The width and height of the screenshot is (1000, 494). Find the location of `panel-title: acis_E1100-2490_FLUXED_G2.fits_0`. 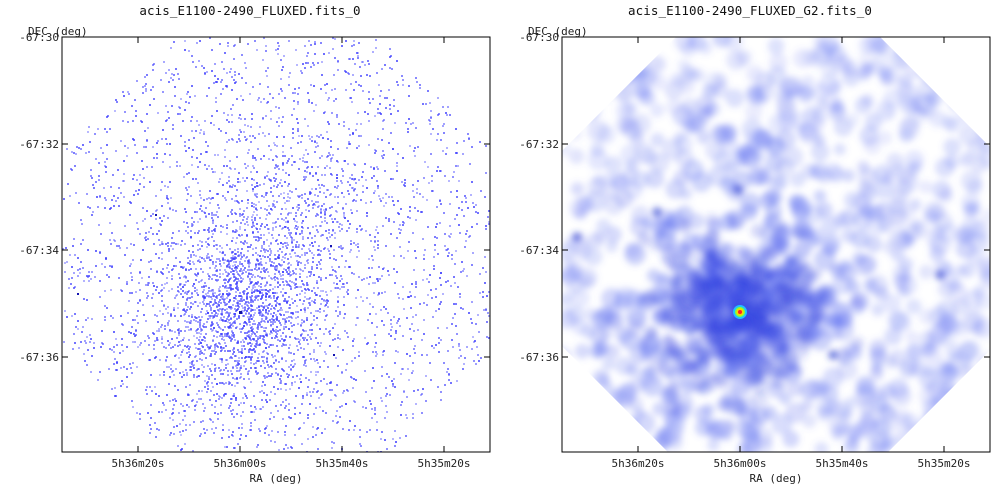

panel-title: acis_E1100-2490_FLUXED_G2.fits_0 is located at coordinates (750, 10).